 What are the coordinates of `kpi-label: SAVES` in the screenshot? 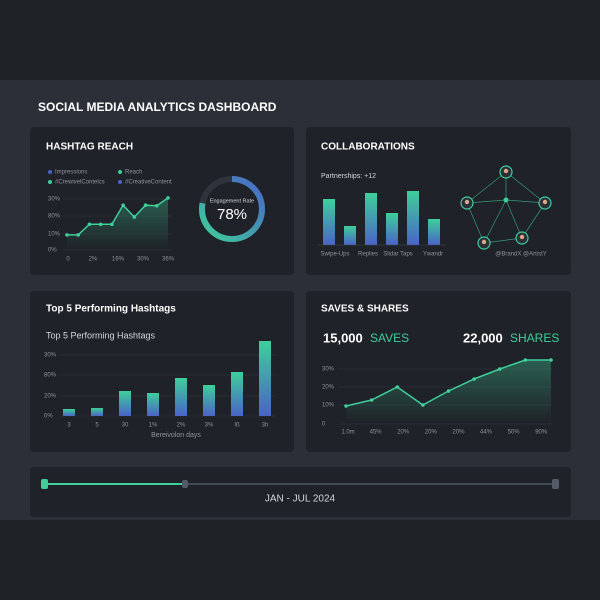 It's located at (389, 338).